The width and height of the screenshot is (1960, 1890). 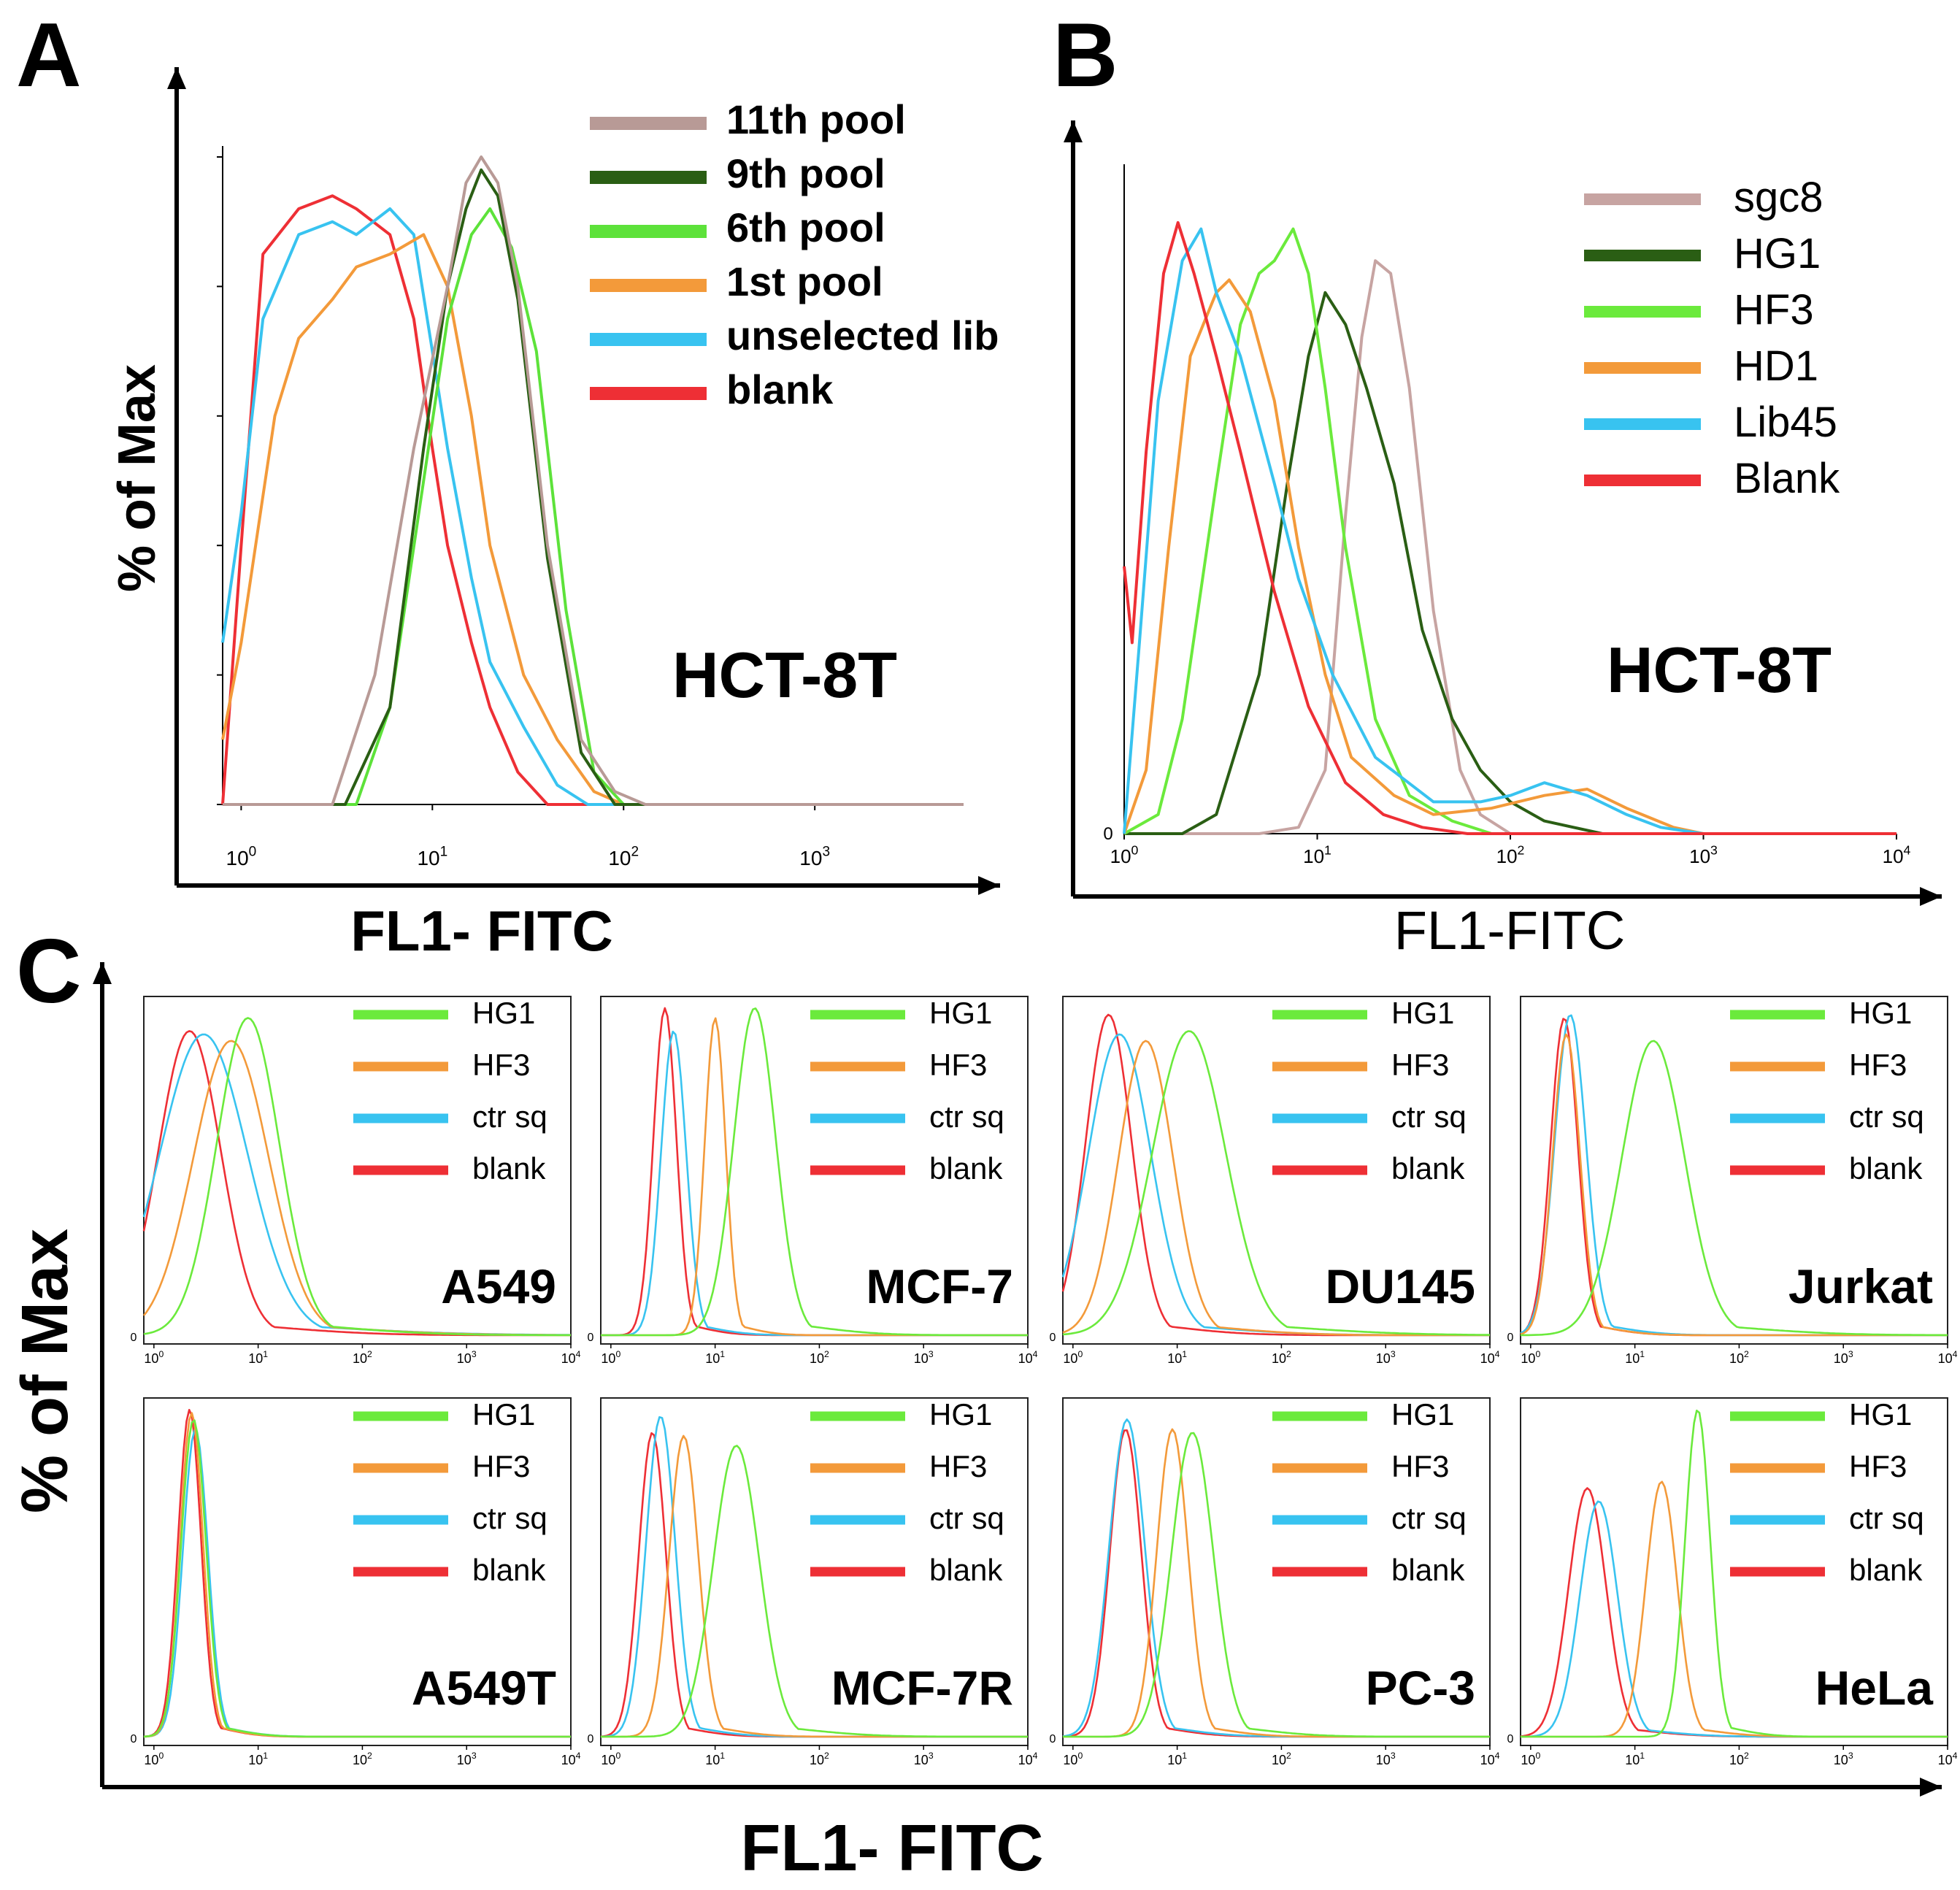 I want to click on panel-a-series-unselected-lib, so click(x=592, y=507).